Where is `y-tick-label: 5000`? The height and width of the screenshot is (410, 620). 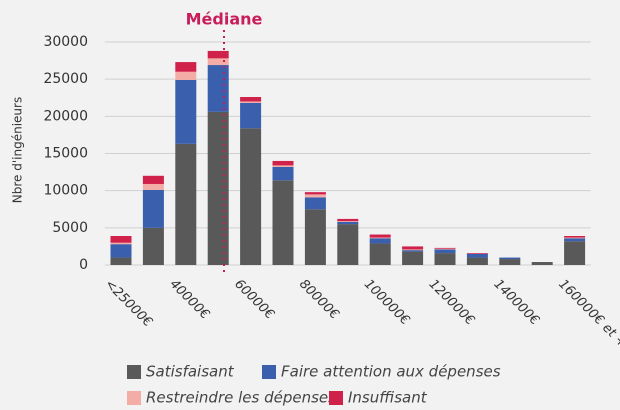 y-tick-label: 5000 is located at coordinates (70, 228).